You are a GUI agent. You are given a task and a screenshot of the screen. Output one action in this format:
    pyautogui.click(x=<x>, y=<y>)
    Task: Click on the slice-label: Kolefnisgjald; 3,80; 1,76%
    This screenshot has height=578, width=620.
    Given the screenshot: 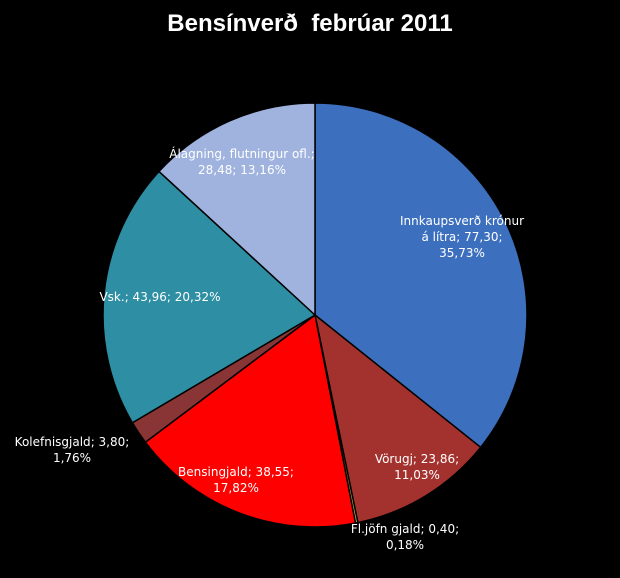 What is the action you would take?
    pyautogui.click(x=72, y=450)
    